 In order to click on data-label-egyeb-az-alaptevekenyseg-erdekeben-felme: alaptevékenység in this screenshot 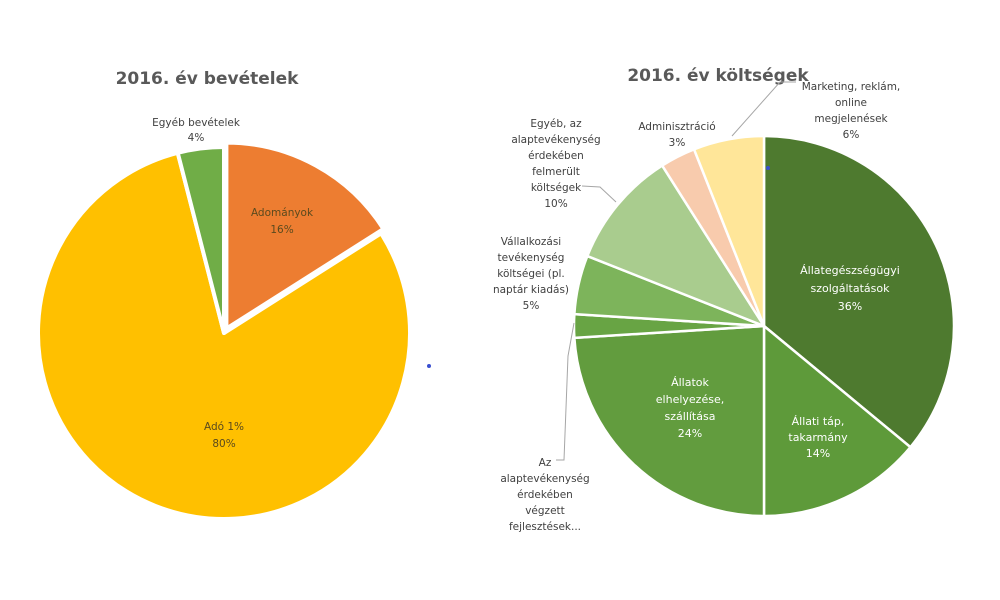, I will do `click(555, 140)`.